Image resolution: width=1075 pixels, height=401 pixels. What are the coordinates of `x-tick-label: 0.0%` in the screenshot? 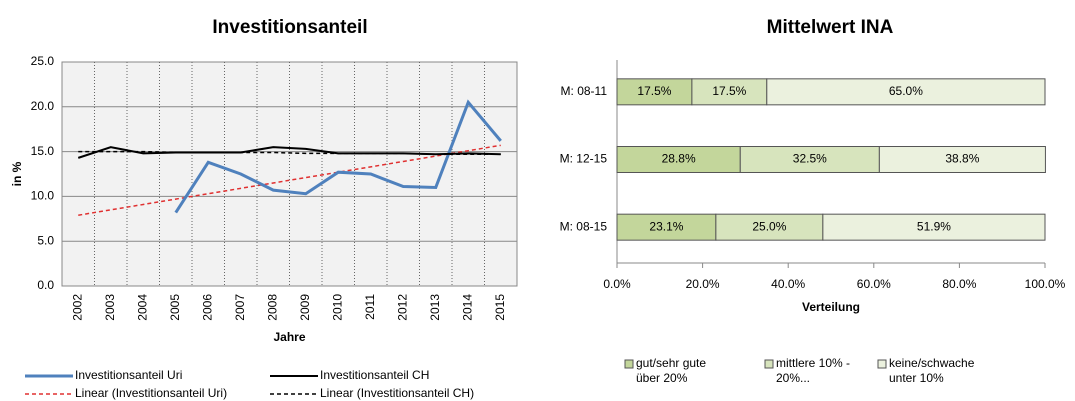 It's located at (617, 284).